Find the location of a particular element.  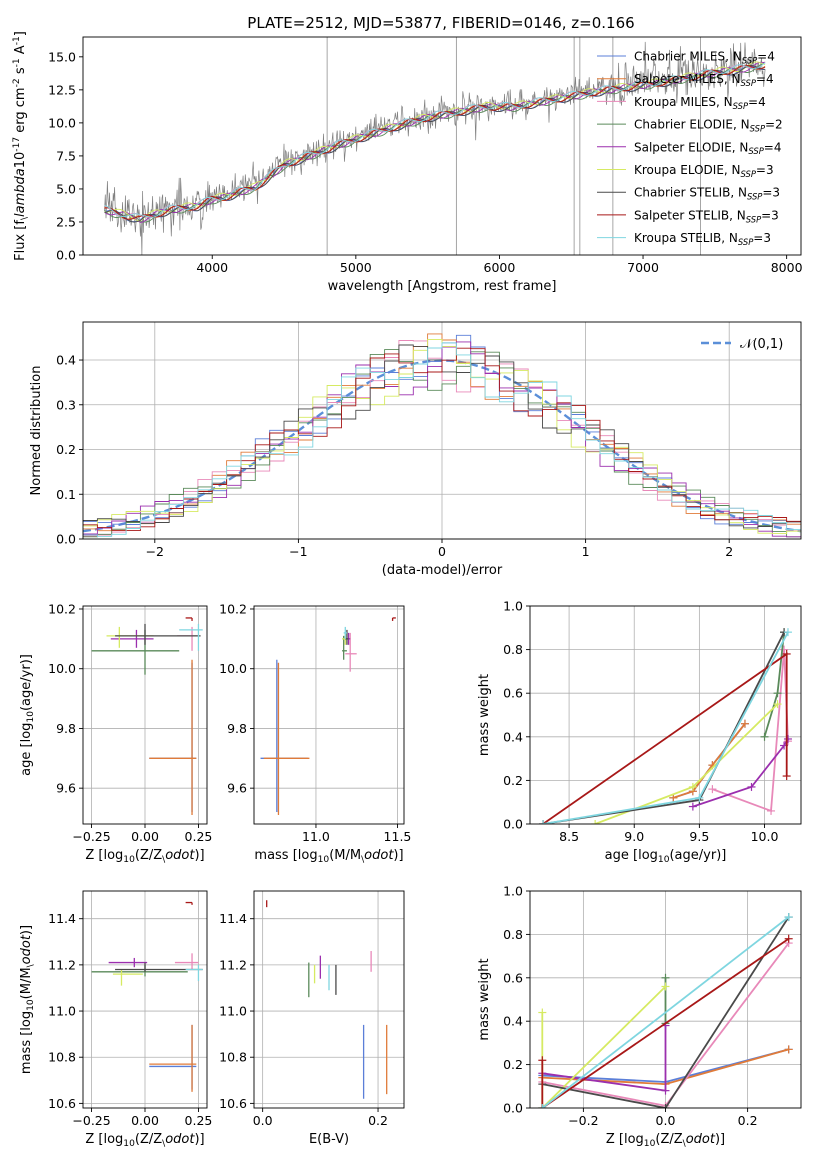

label-part: (data-model)/error is located at coordinates (442, 570).